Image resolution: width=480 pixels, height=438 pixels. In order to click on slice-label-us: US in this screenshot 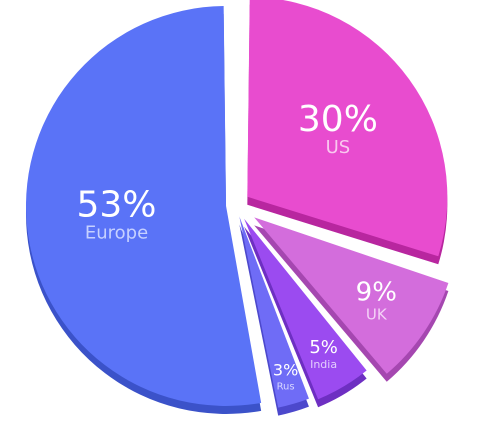, I will do `click(338, 147)`.